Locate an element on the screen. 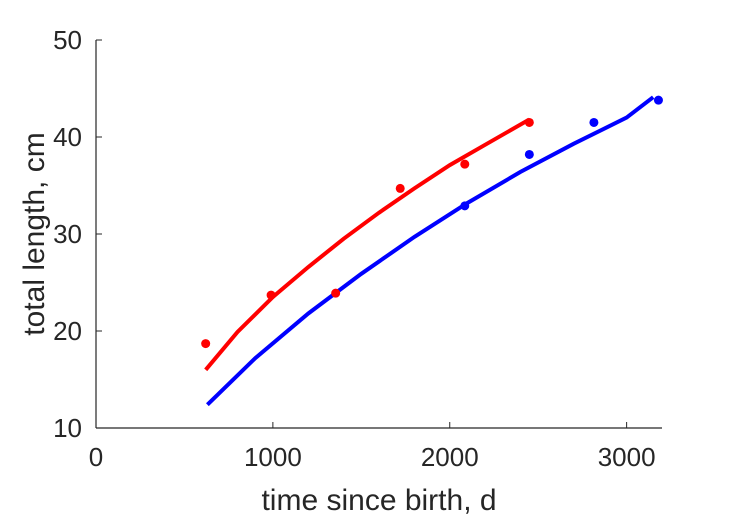 The width and height of the screenshot is (729, 521). y-tick-label: 40 is located at coordinates (67, 137).